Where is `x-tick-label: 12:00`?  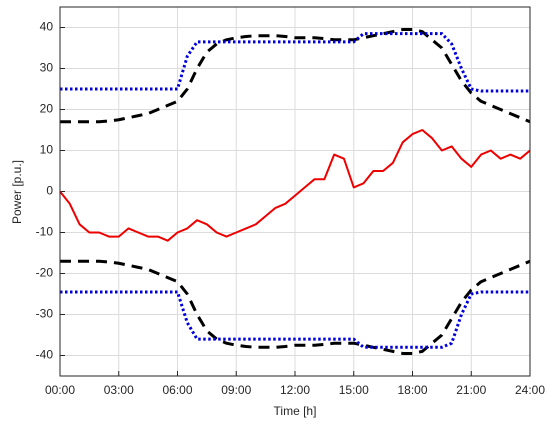
x-tick-label: 12:00 is located at coordinates (295, 390).